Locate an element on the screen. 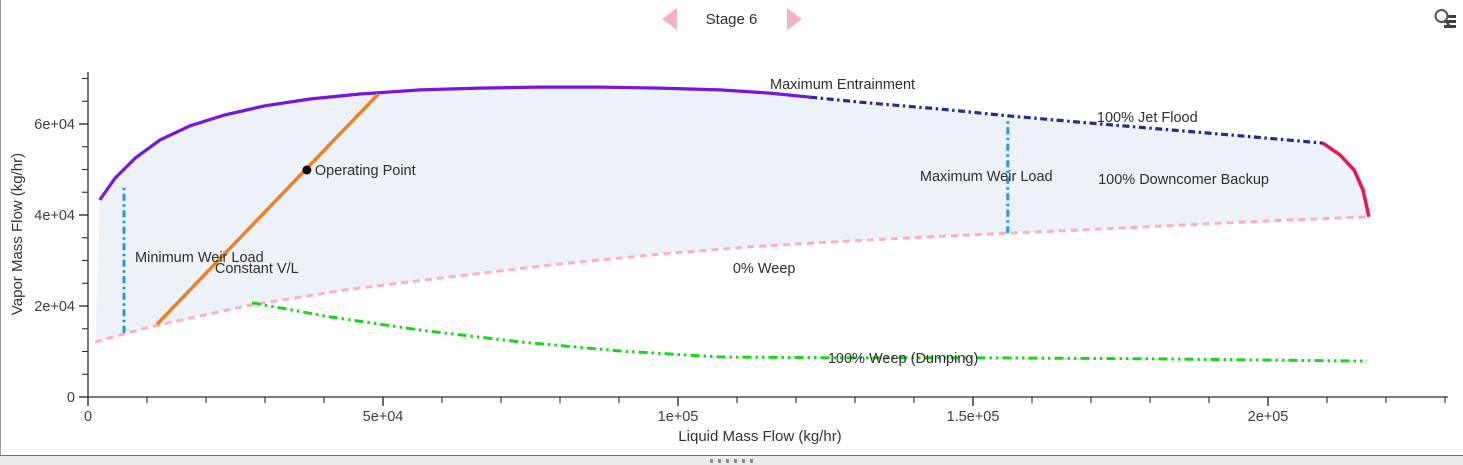 The image size is (1463, 465). stage-navigator: Stage 6 is located at coordinates (731, 19).